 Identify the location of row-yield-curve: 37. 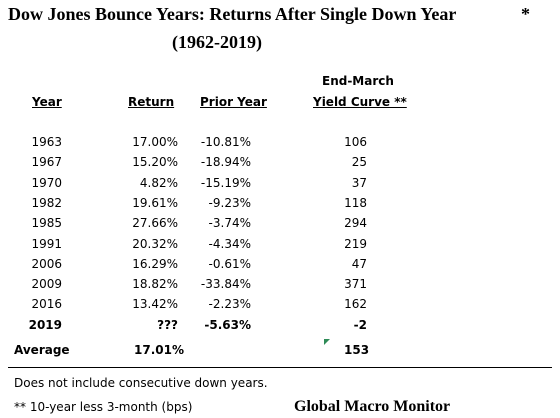
(359, 182).